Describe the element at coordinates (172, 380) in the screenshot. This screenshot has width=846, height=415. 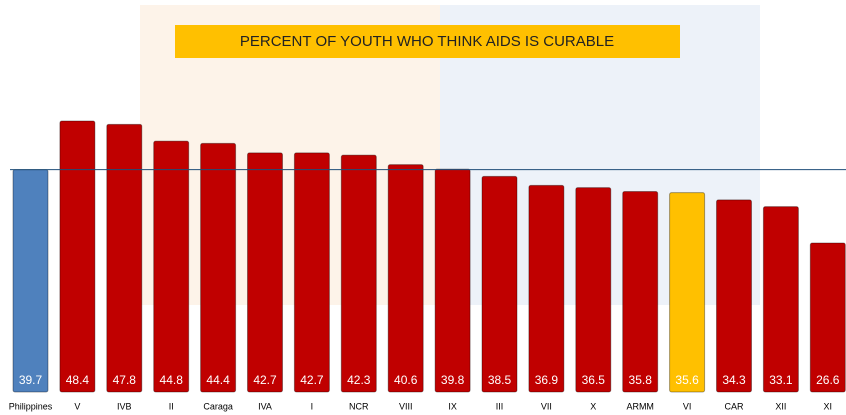
I see `value-label: 44.8` at that location.